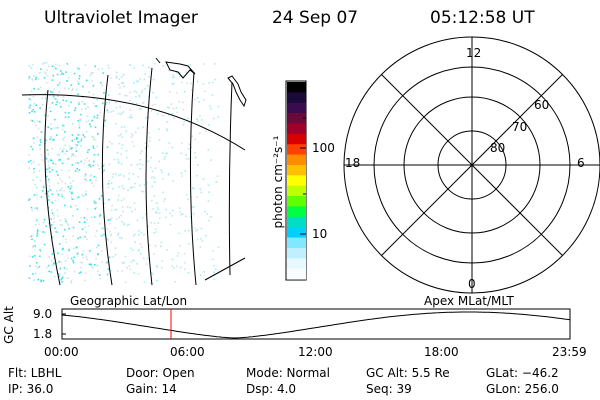 The height and width of the screenshot is (400, 600). I want to click on door-status: Door: Open, so click(160, 373).